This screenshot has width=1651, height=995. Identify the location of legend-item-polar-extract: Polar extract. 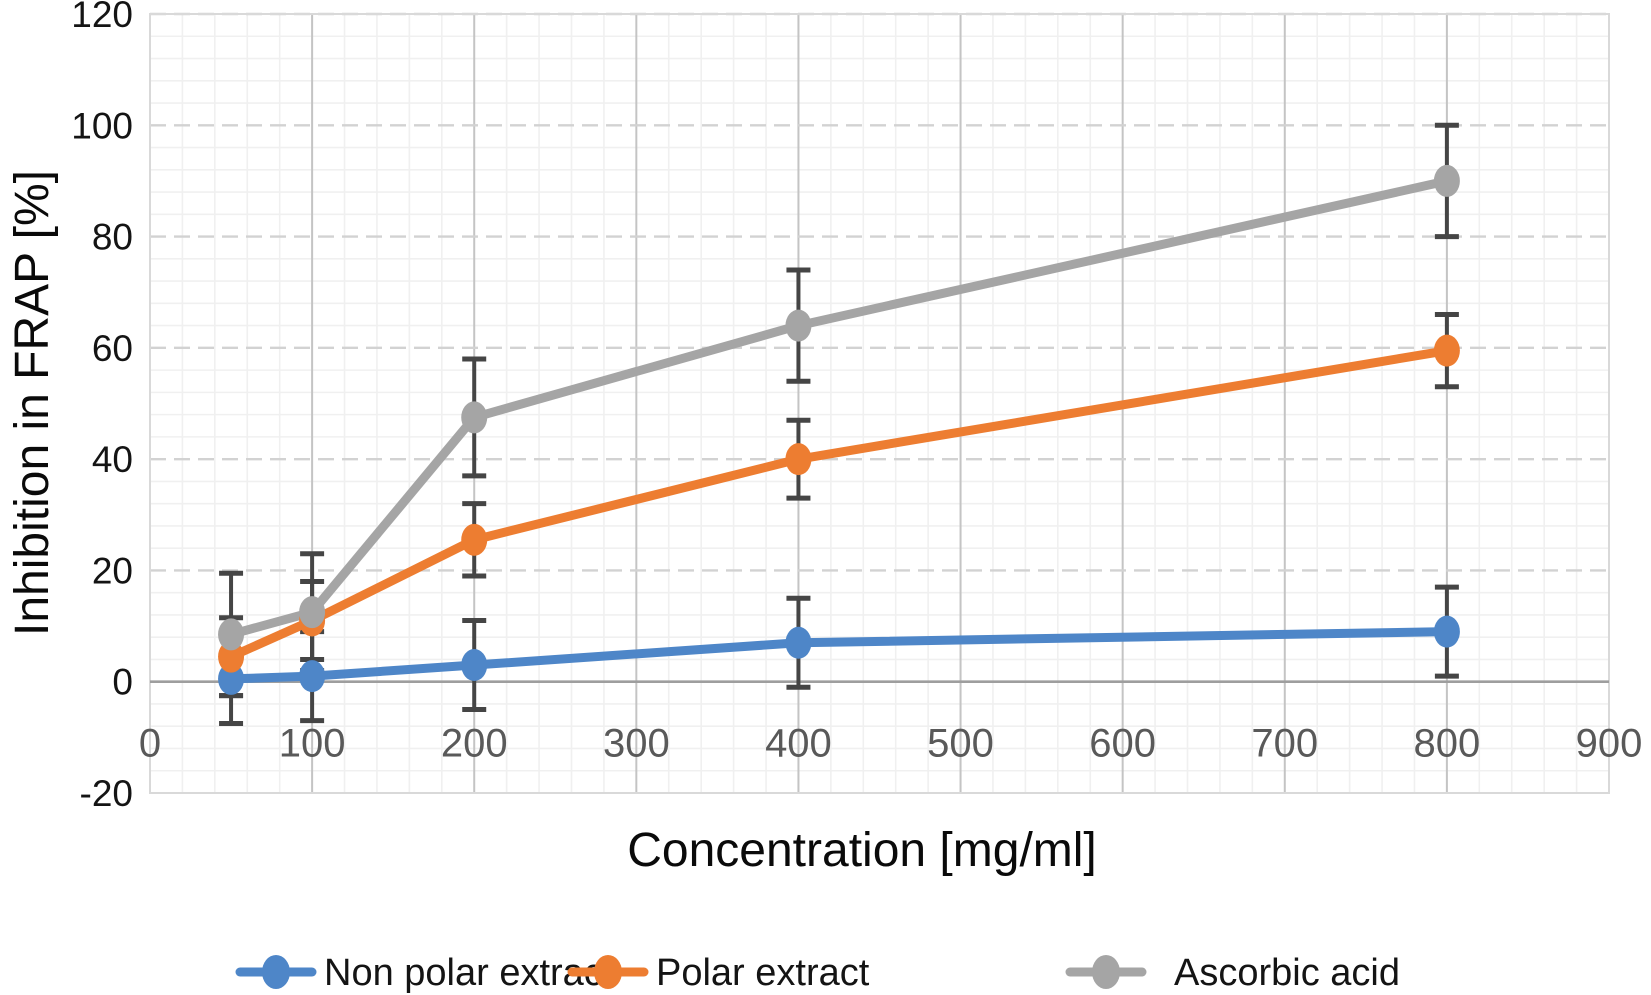
(718, 973).